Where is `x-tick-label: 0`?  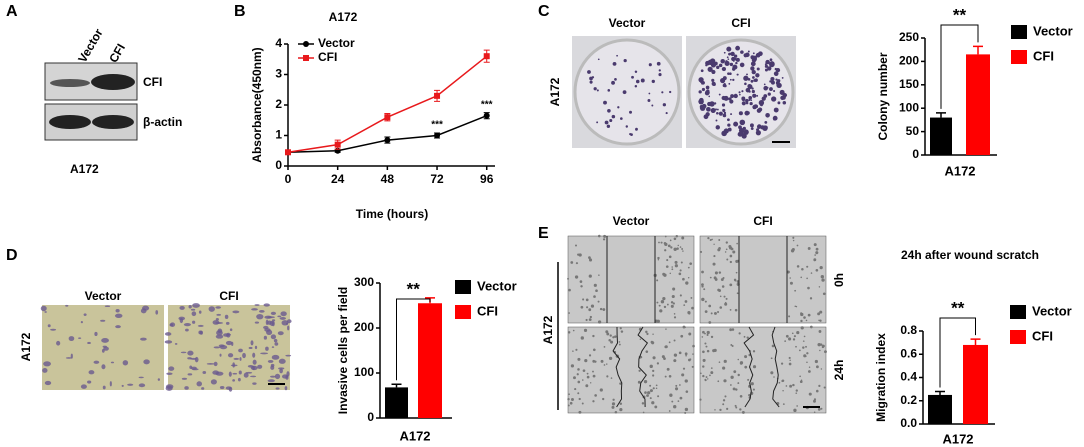 x-tick-label: 0 is located at coordinates (288, 179).